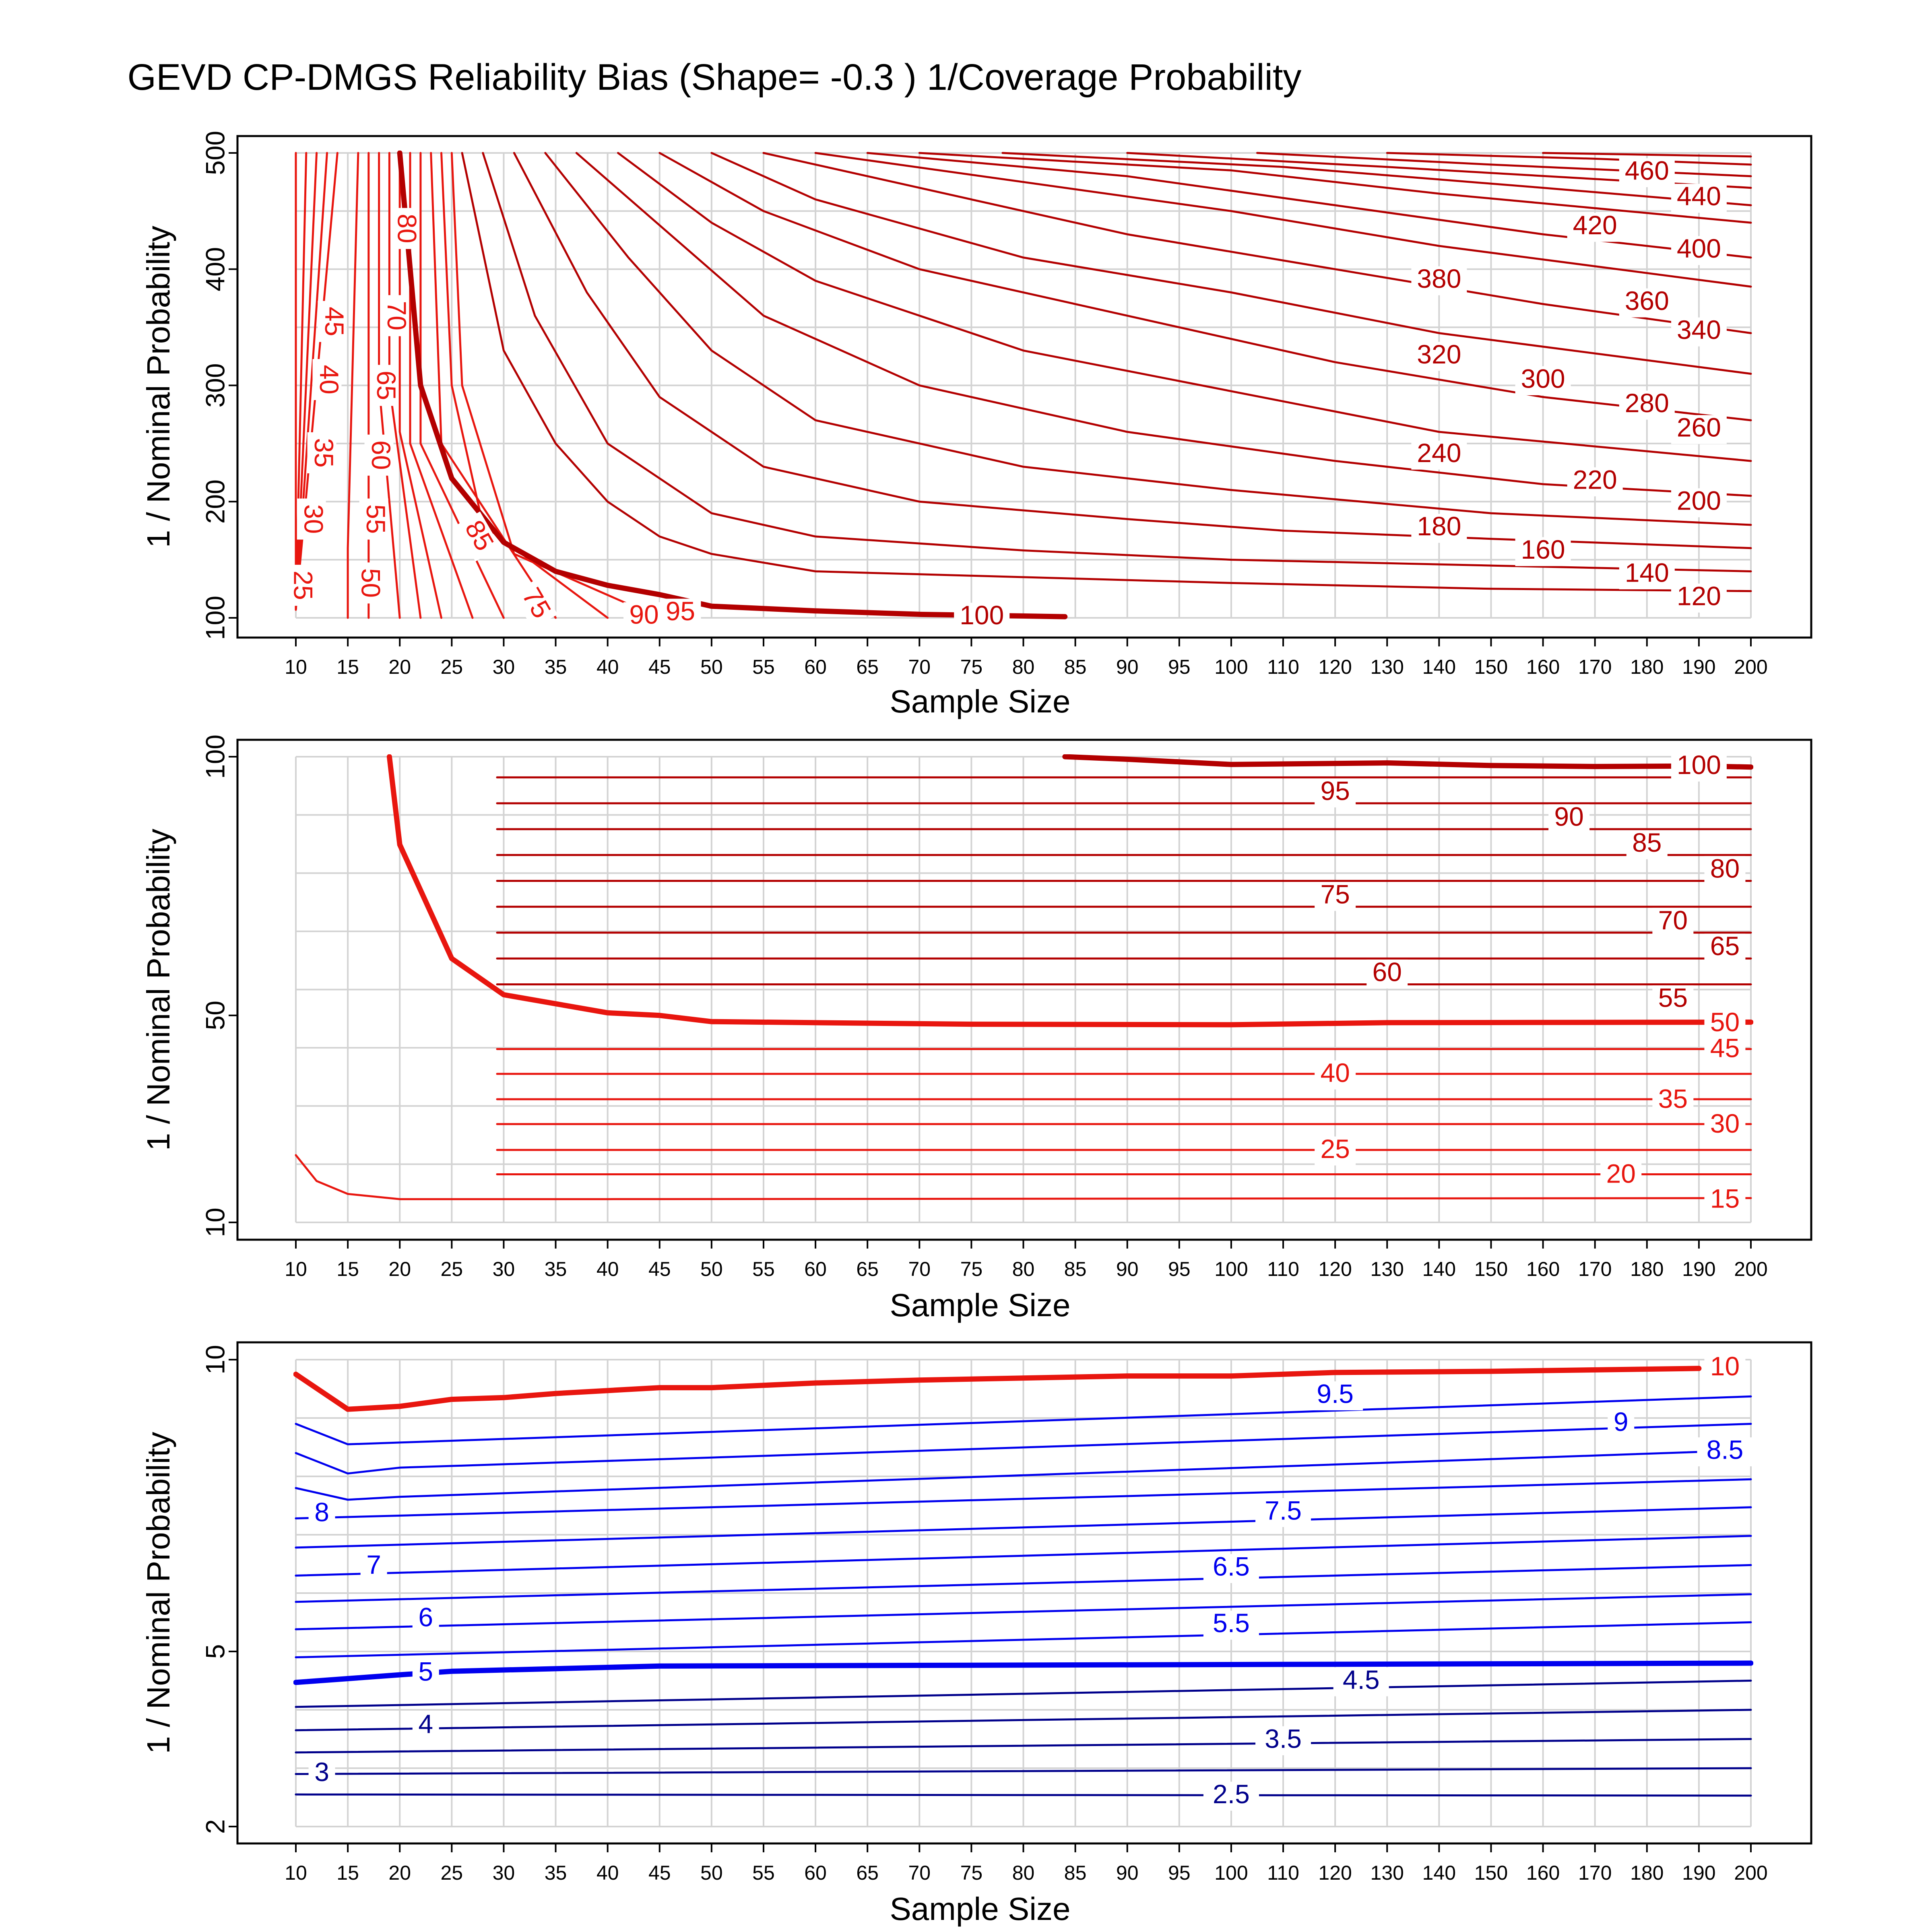 The height and width of the screenshot is (1932, 1932). I want to click on contour-label-45: 45, so click(1725, 1049).